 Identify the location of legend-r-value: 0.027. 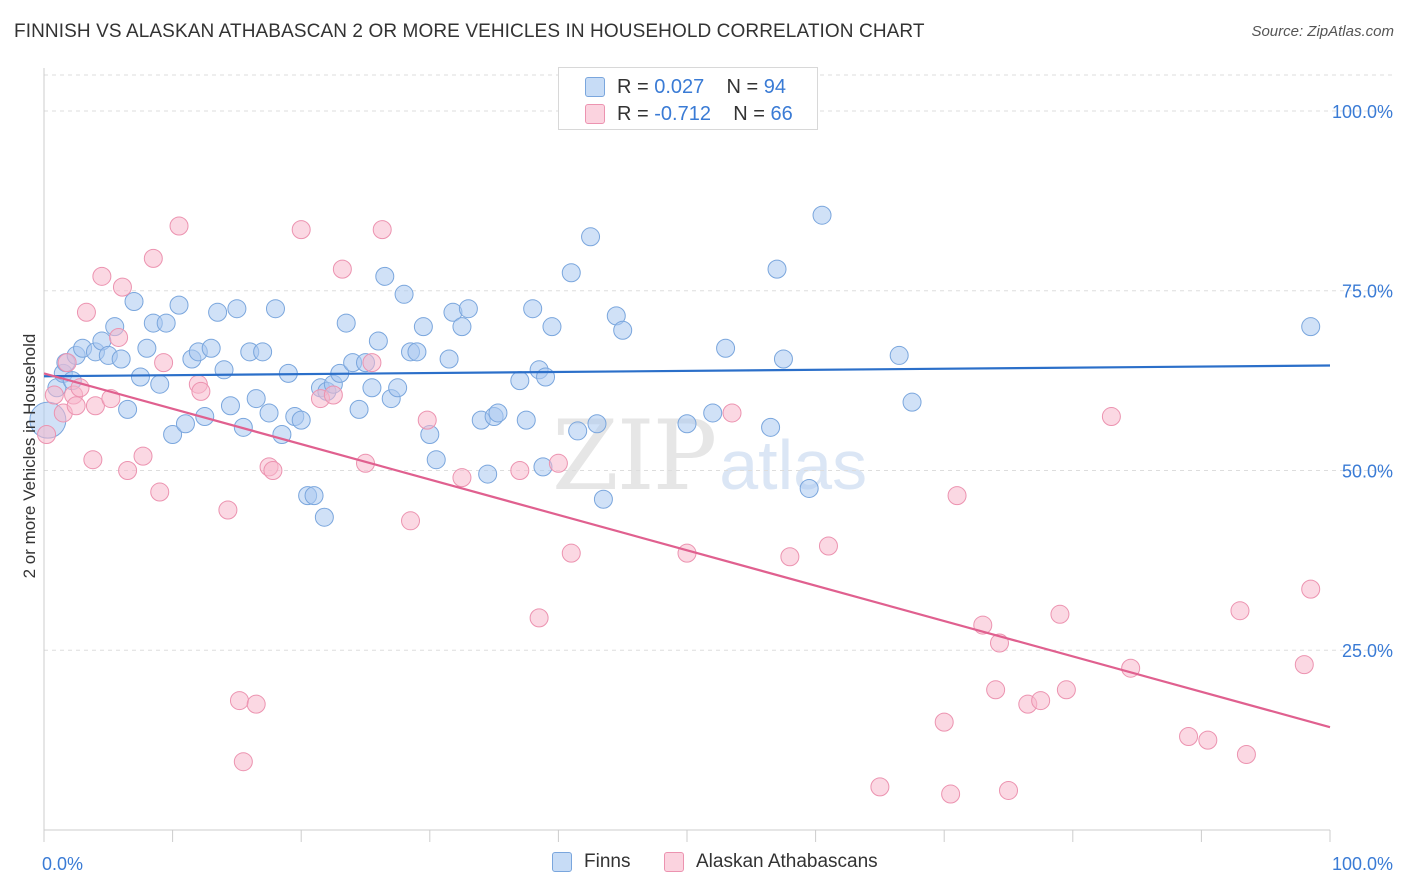
(679, 87).